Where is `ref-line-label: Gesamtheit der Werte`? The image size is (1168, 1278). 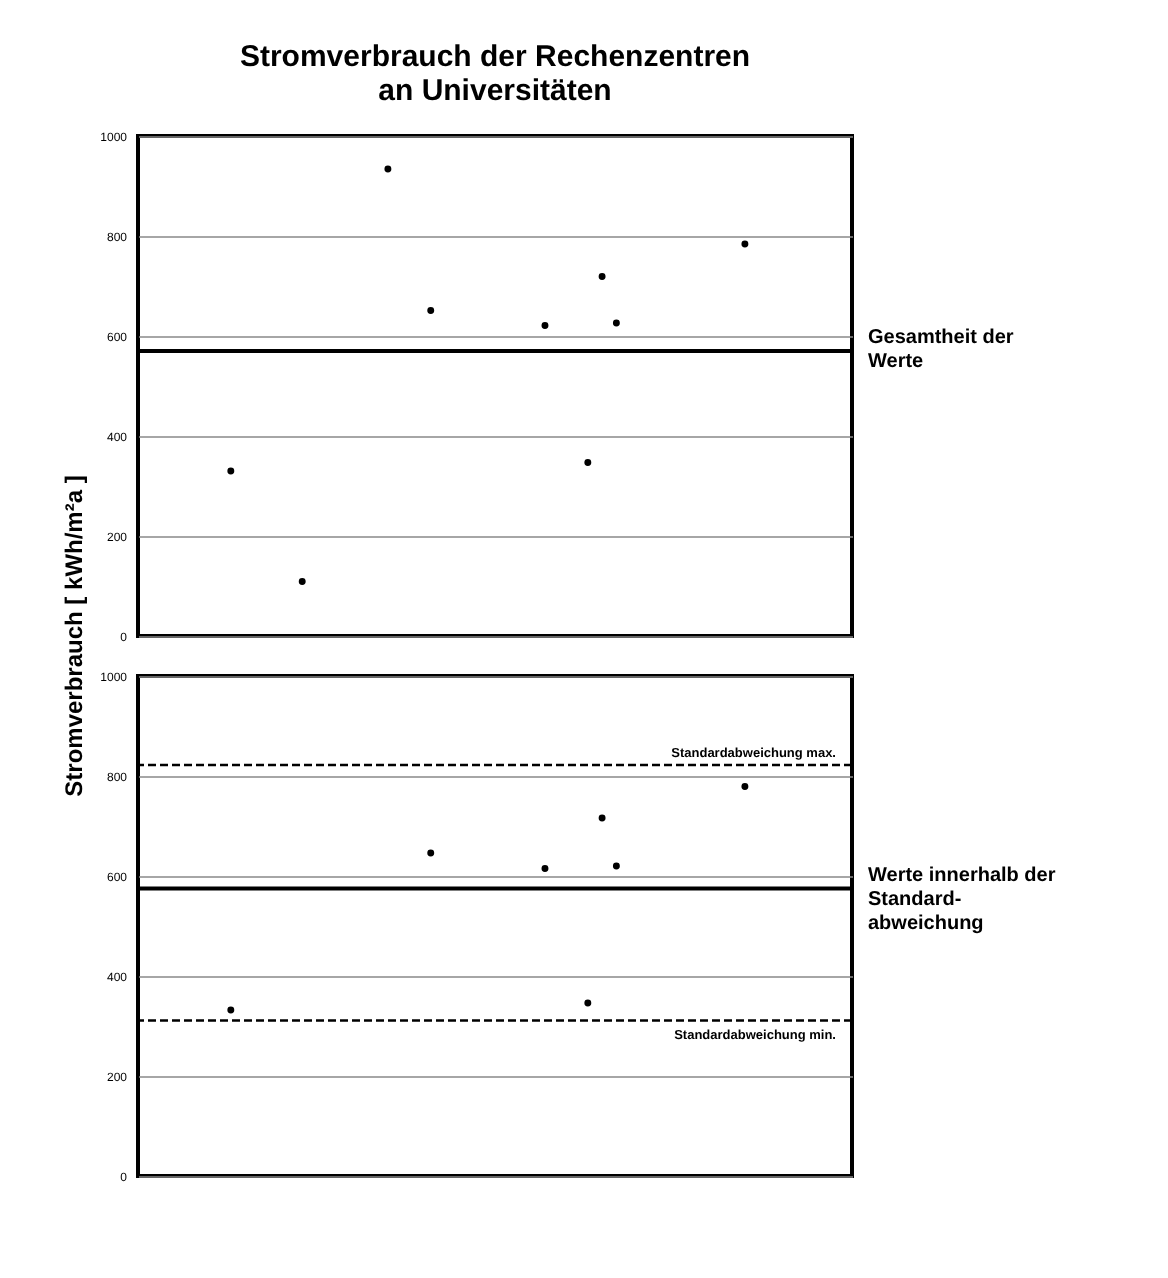 ref-line-label: Gesamtheit der Werte is located at coordinates (941, 350).